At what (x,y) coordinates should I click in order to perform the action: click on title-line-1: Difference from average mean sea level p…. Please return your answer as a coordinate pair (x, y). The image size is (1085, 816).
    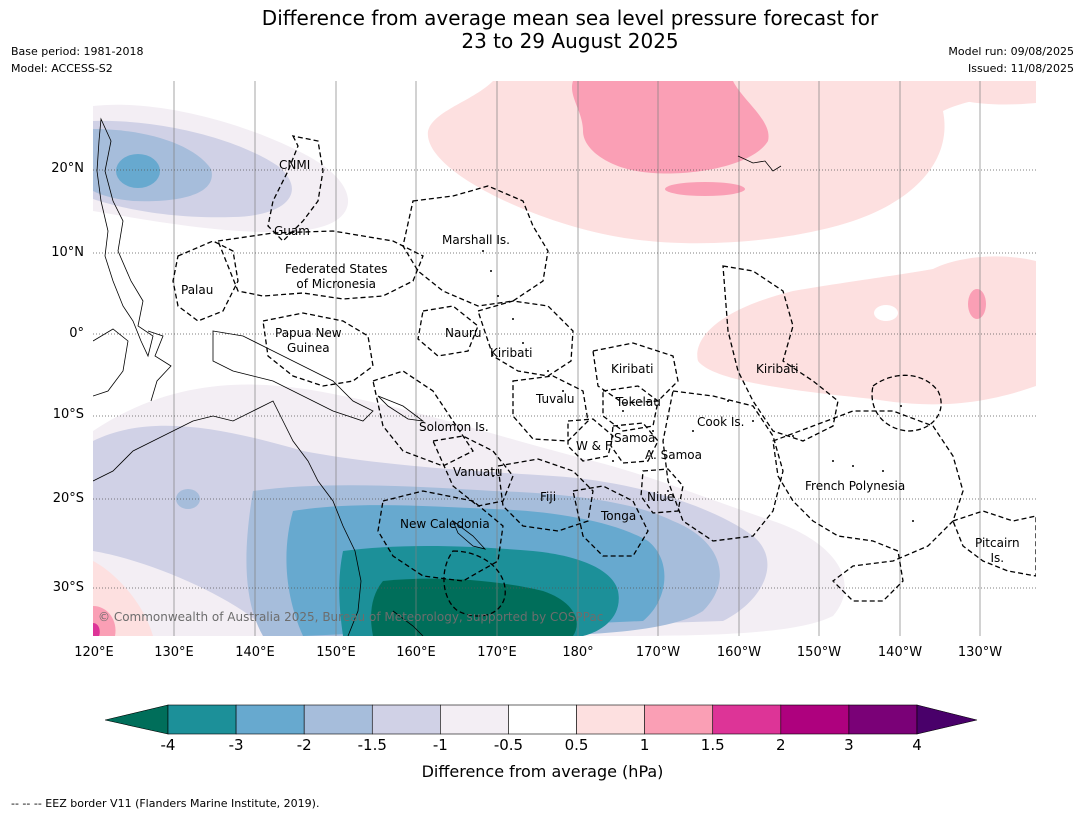
    Looking at the image, I should click on (570, 18).